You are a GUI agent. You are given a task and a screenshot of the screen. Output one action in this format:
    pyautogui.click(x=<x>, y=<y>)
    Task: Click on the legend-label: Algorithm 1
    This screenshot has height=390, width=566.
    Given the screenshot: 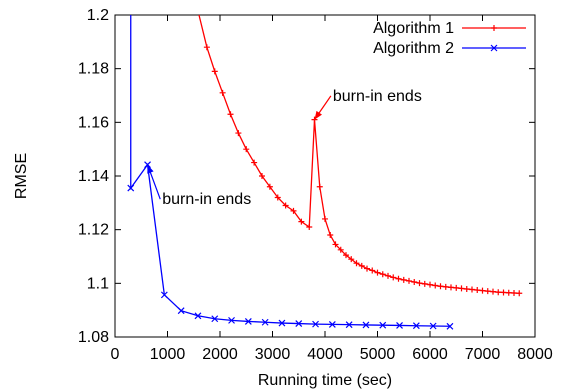 What is the action you would take?
    pyautogui.click(x=413, y=28)
    